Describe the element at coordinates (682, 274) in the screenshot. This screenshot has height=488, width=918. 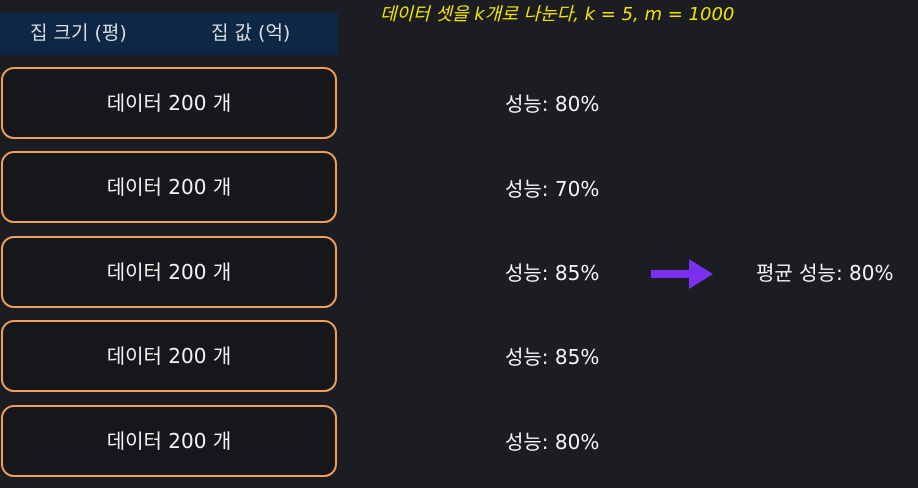
I see `right-arrow-icon` at that location.